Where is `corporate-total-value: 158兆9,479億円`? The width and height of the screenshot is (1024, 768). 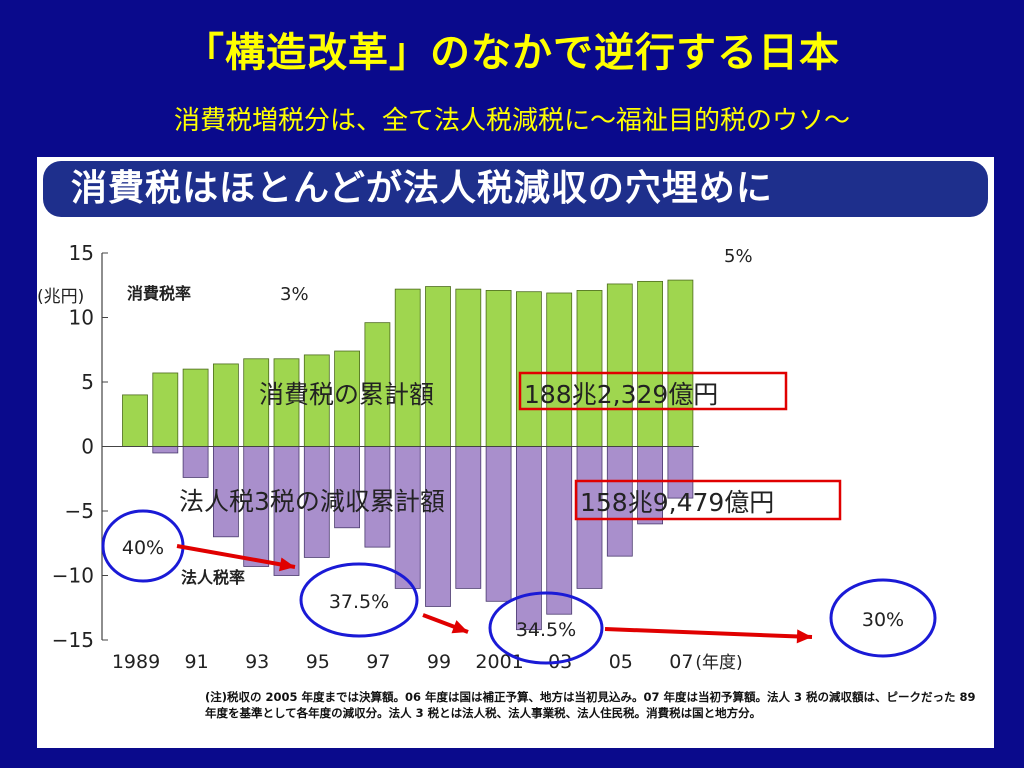
corporate-total-value: 158兆9,479億円 is located at coordinates (677, 502).